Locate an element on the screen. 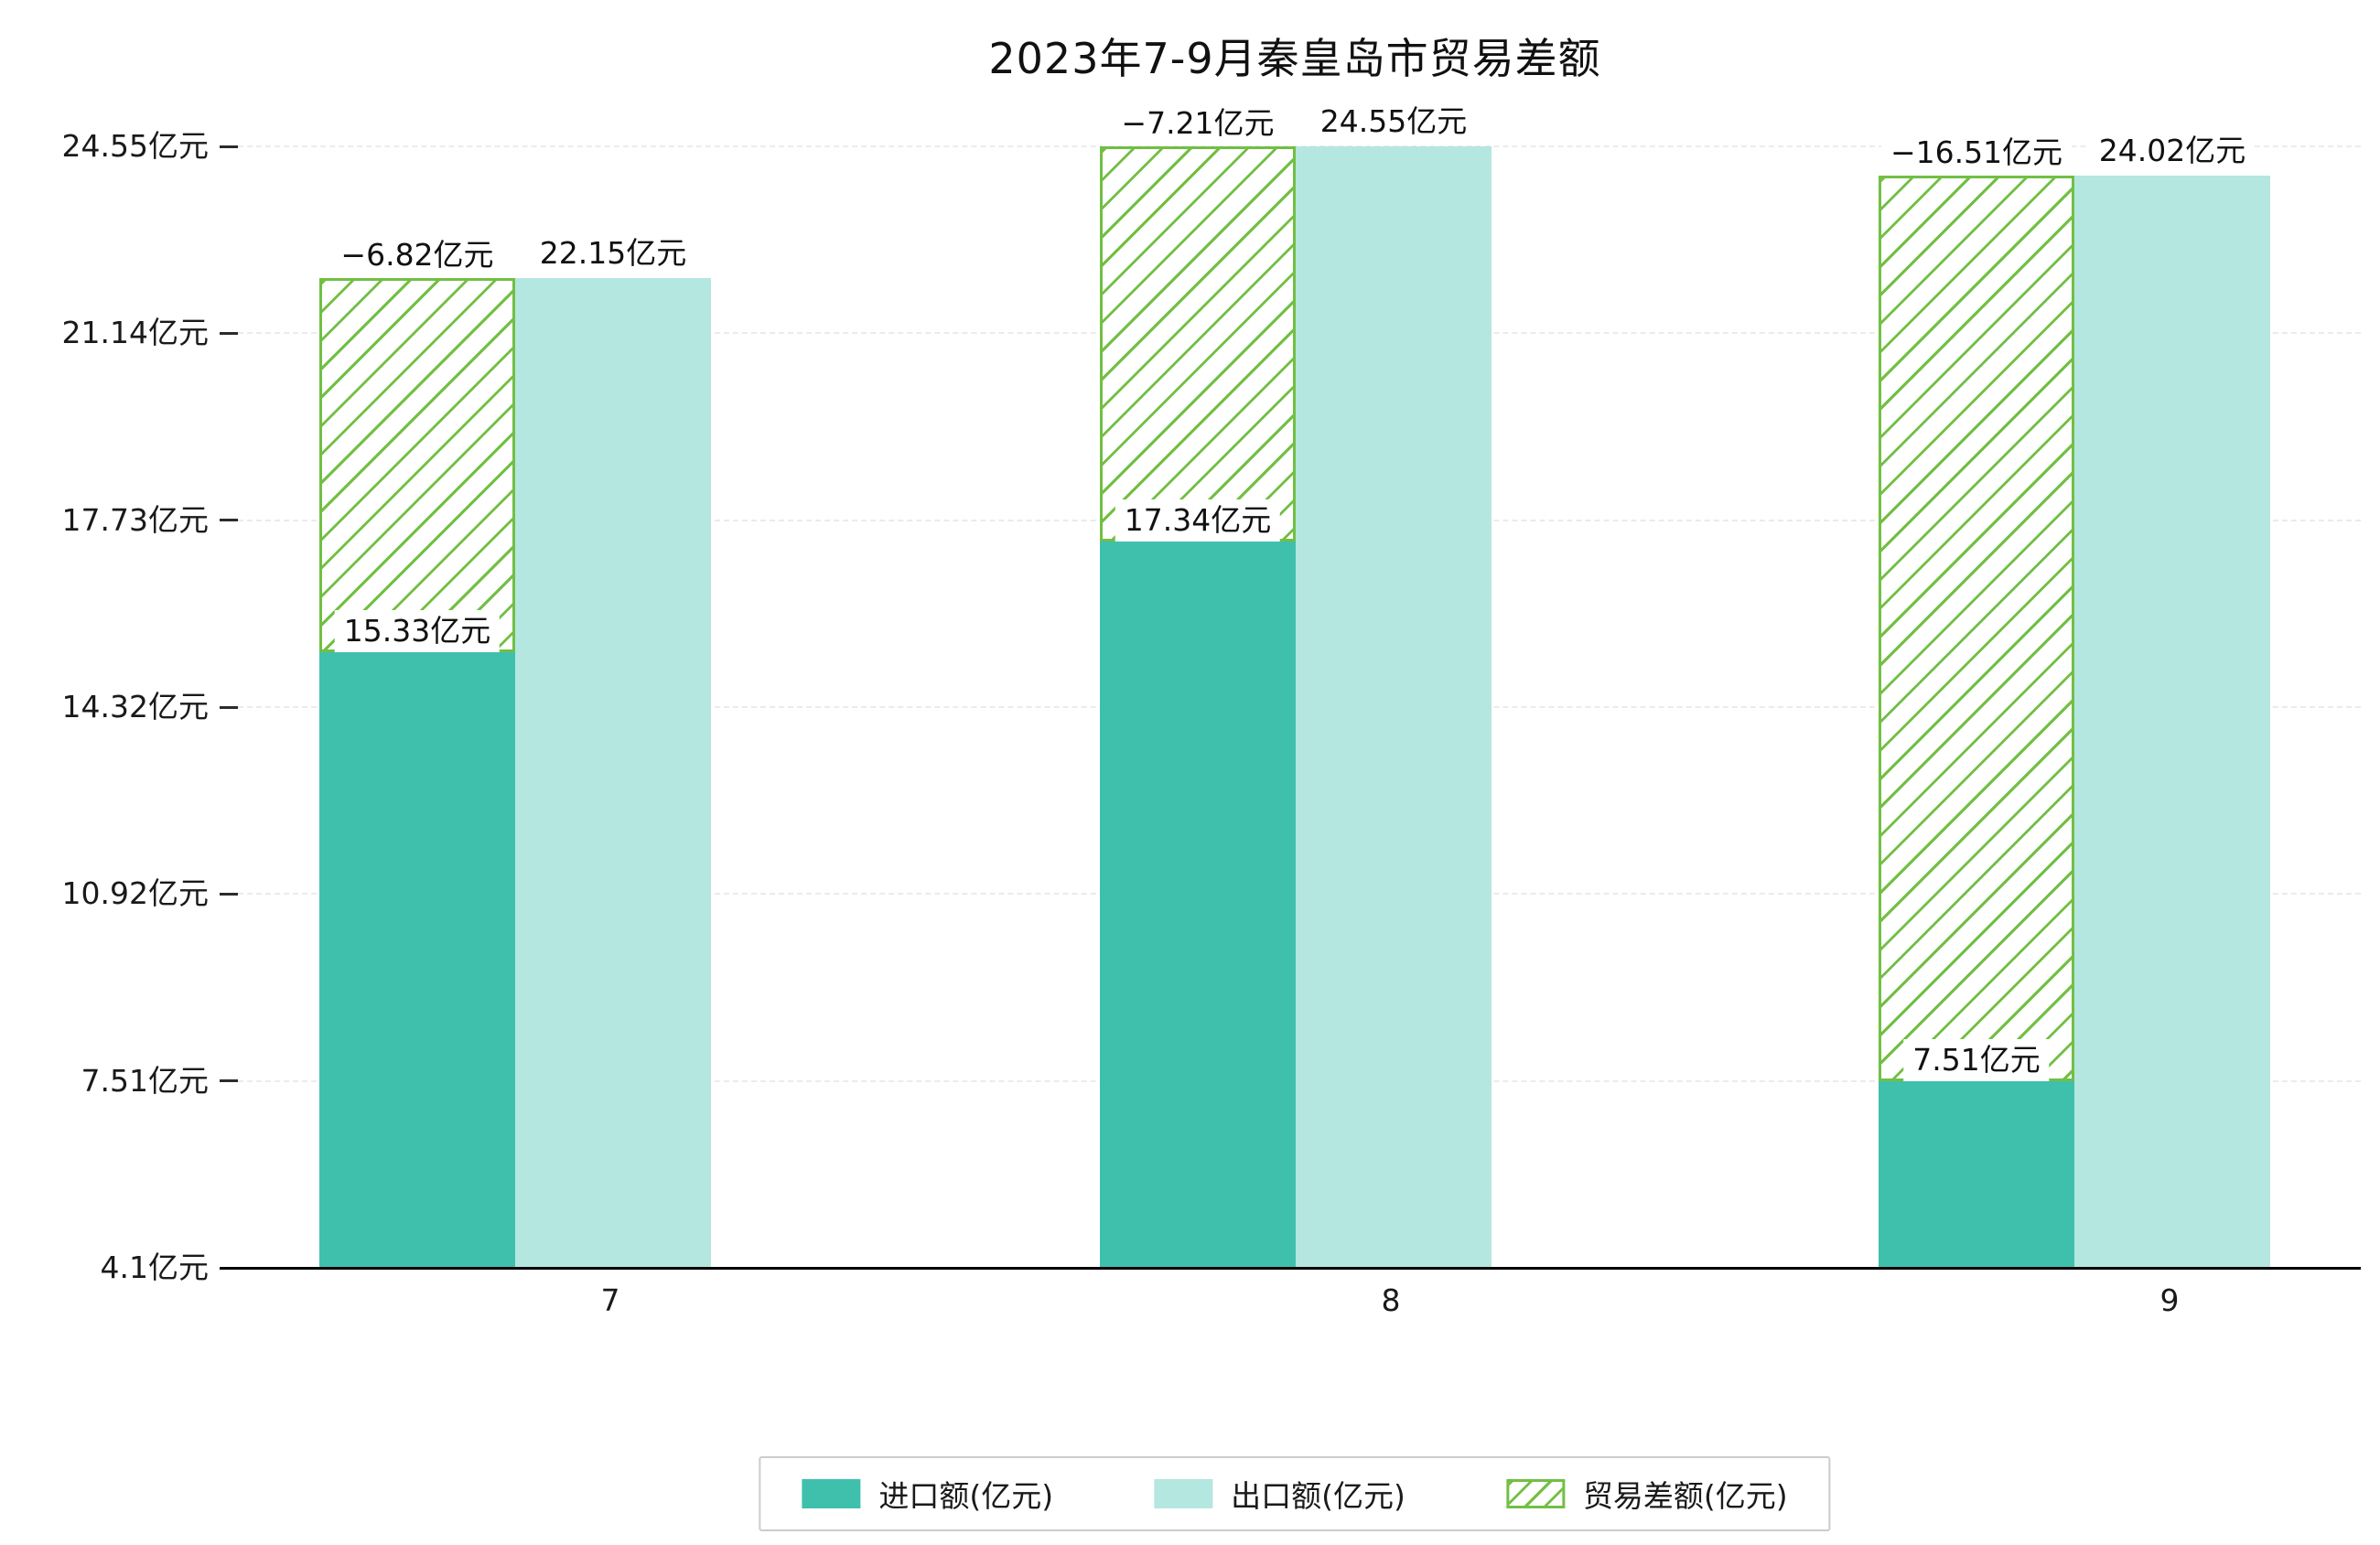 Image resolution: width=2380 pixels, height=1545 pixels. label-import: 7.51亿元 is located at coordinates (1976, 1059).